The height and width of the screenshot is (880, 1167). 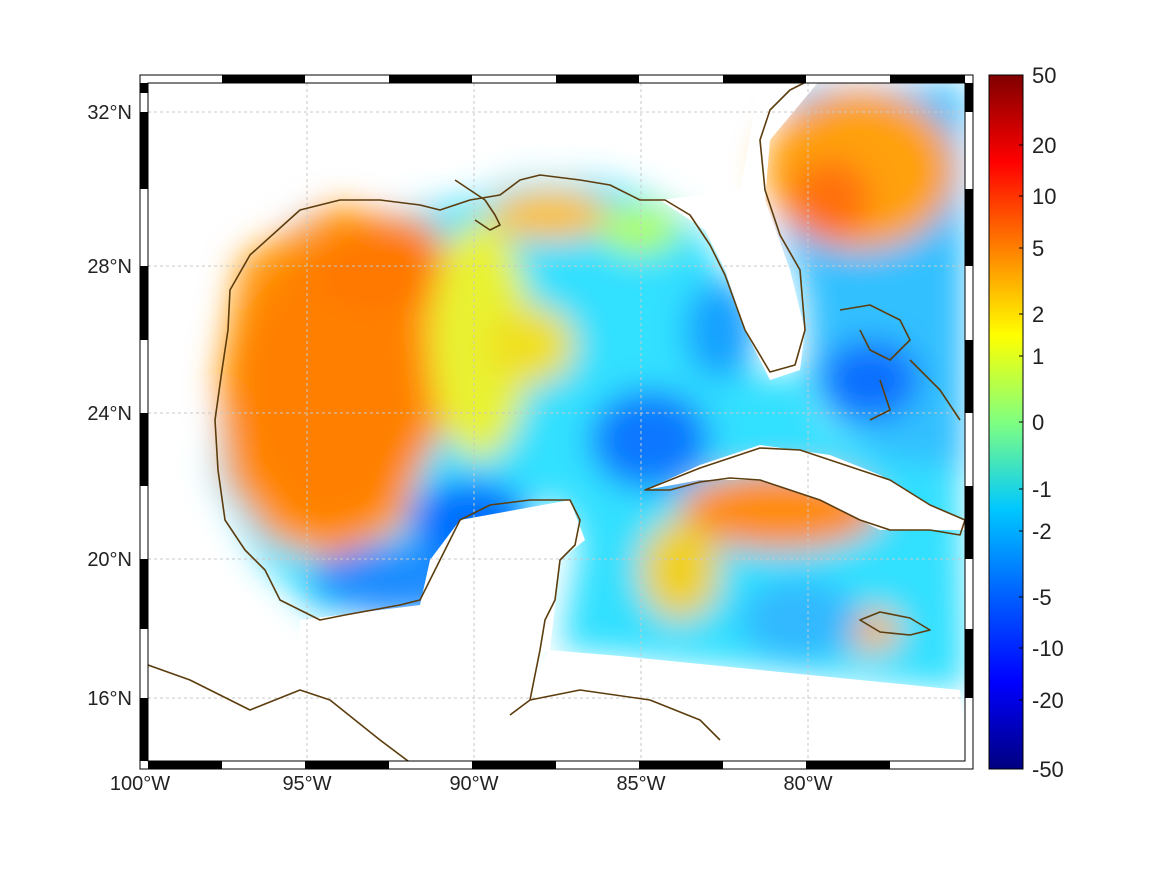 I want to click on lat-label-24n: 24°N, so click(x=109, y=414).